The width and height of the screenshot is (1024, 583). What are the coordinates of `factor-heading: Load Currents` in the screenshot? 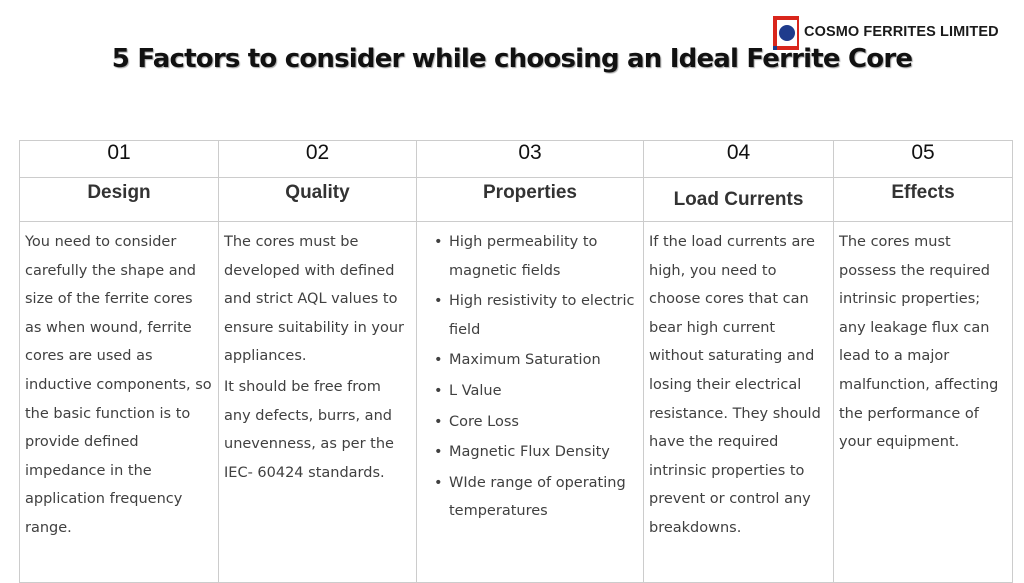 It's located at (738, 199).